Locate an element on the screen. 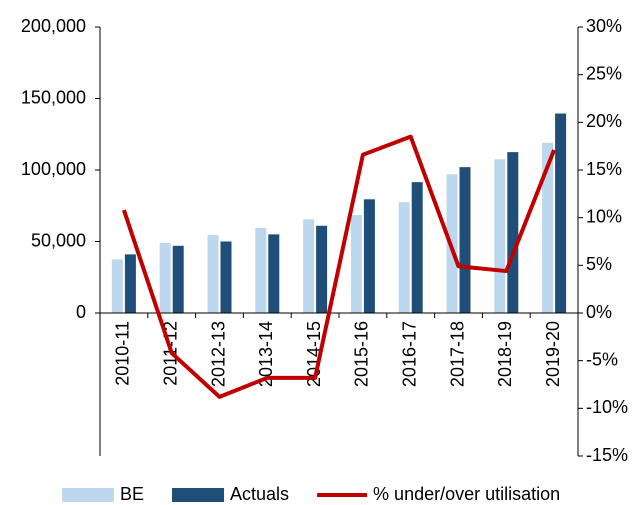  x-tick-label: 2014-15 is located at coordinates (314, 354).